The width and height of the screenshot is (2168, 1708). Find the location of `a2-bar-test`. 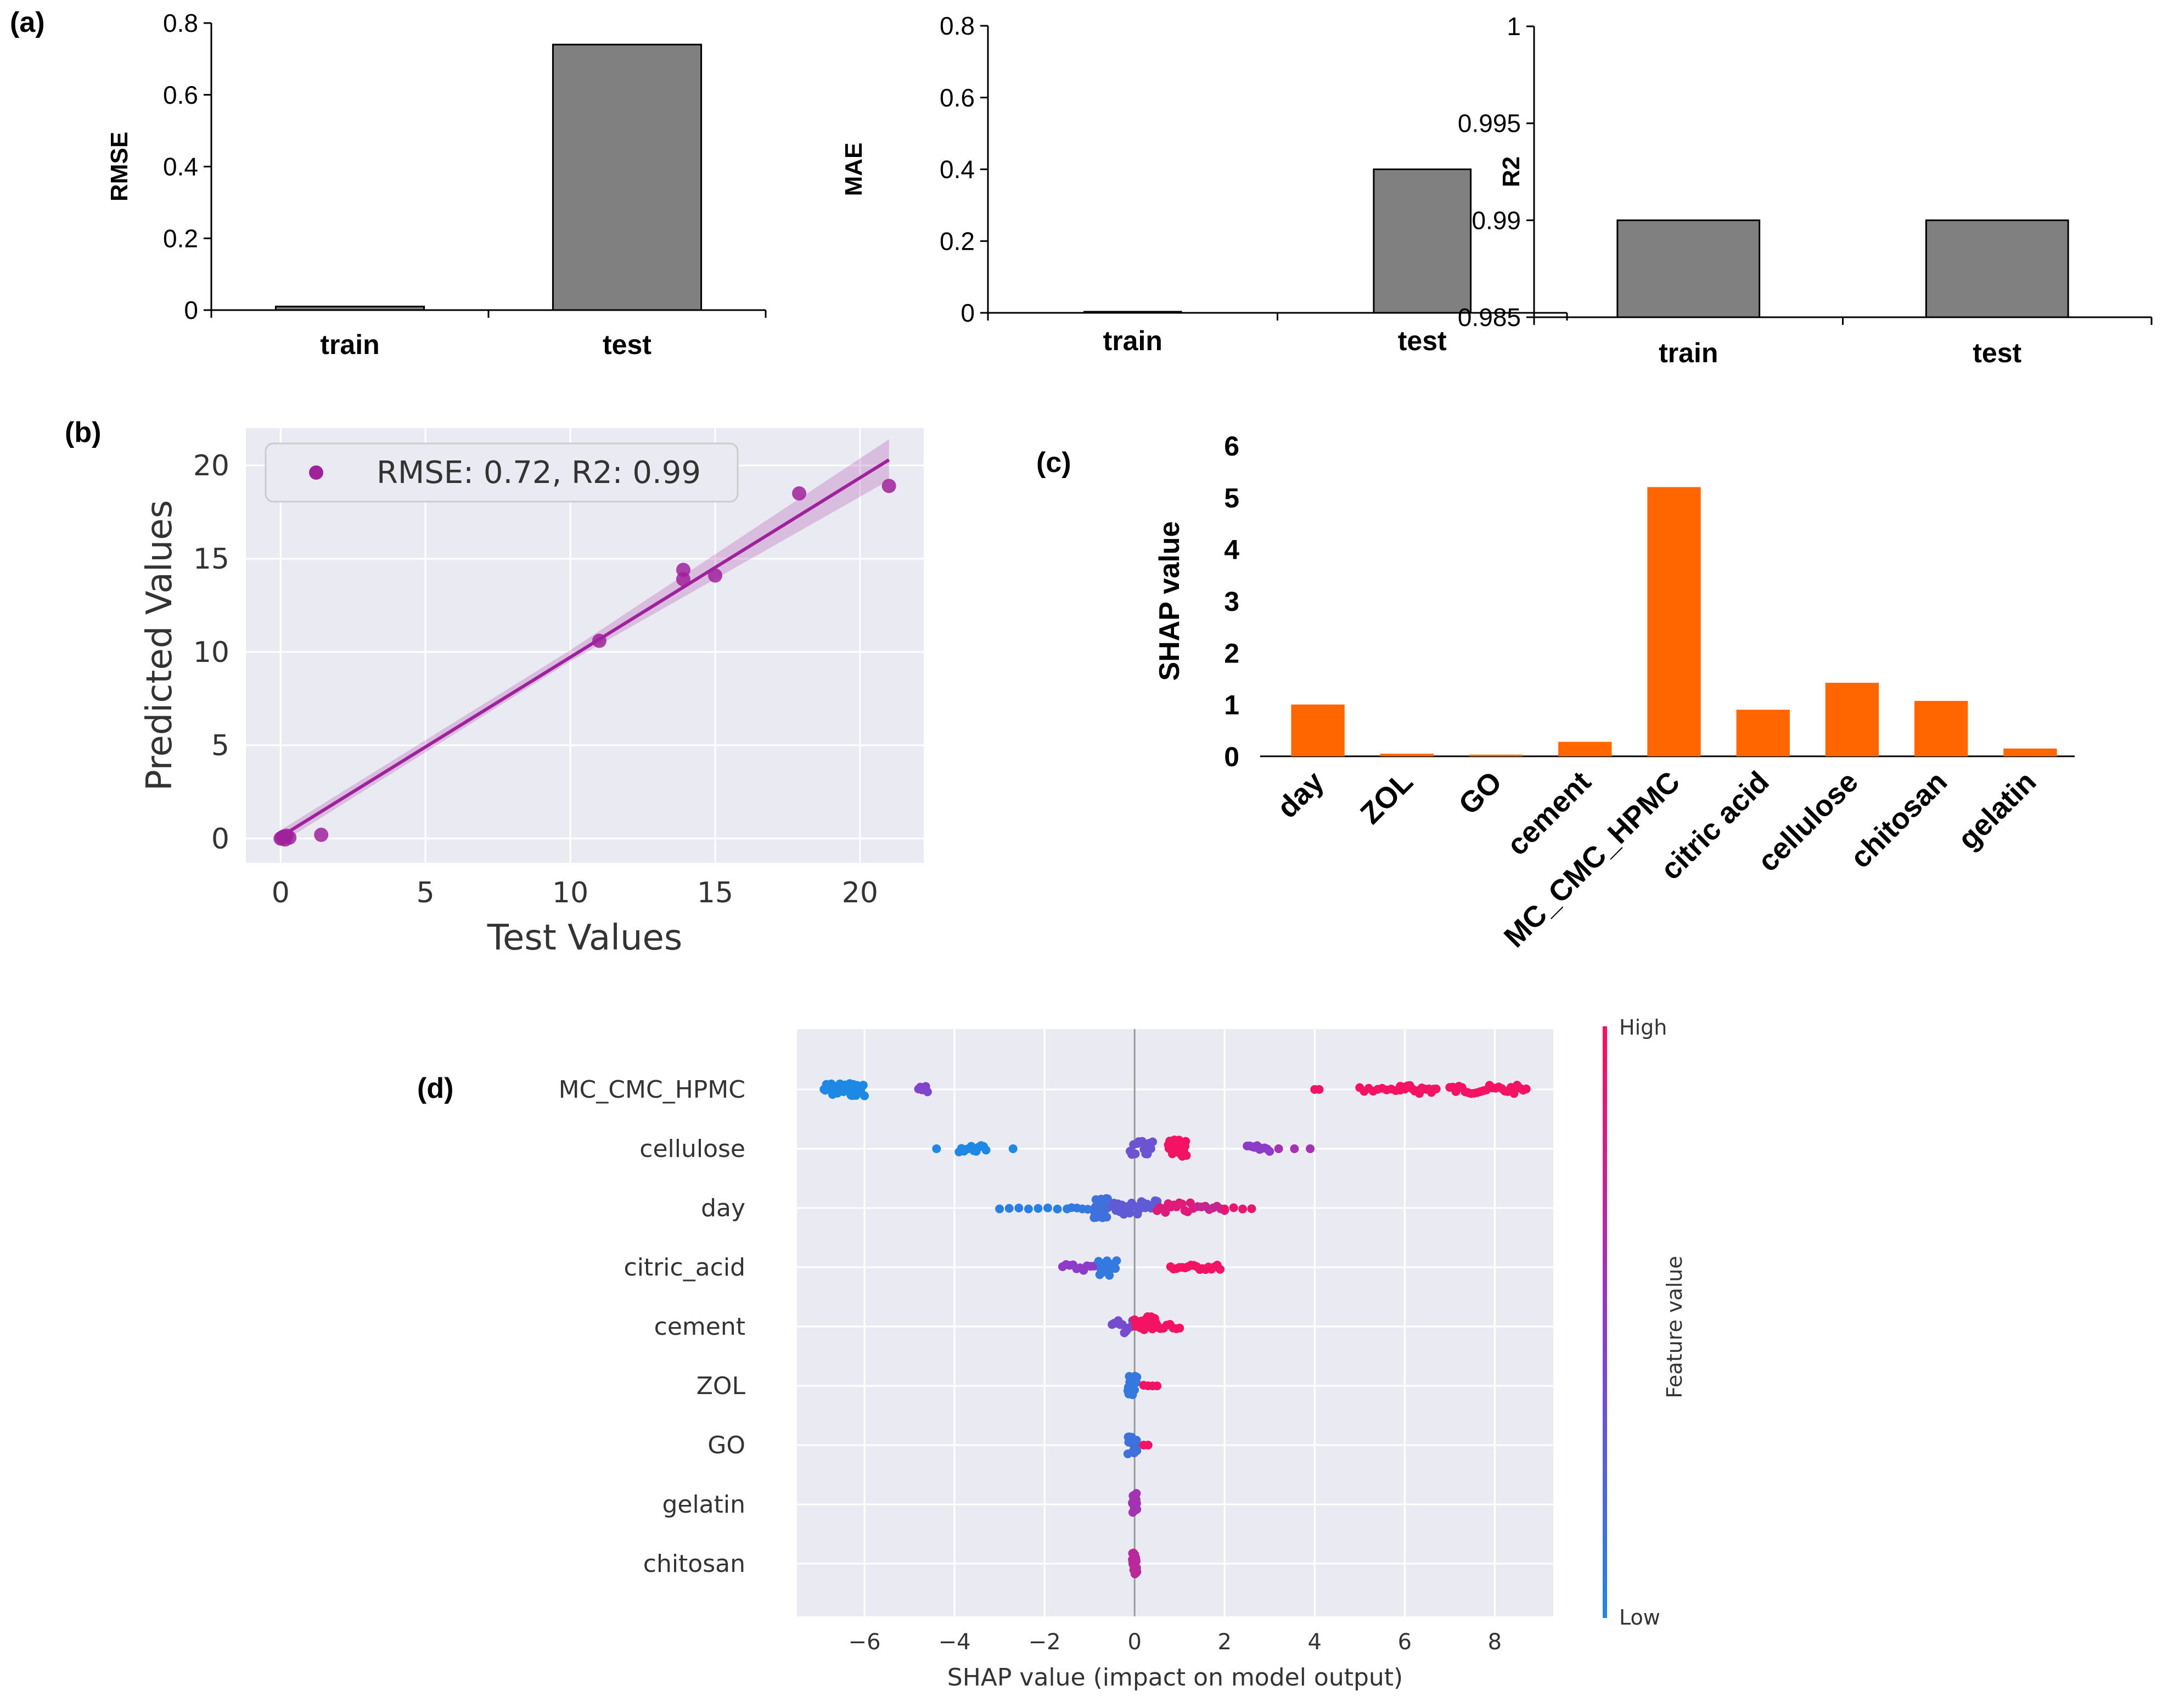

a2-bar-test is located at coordinates (1422, 241).